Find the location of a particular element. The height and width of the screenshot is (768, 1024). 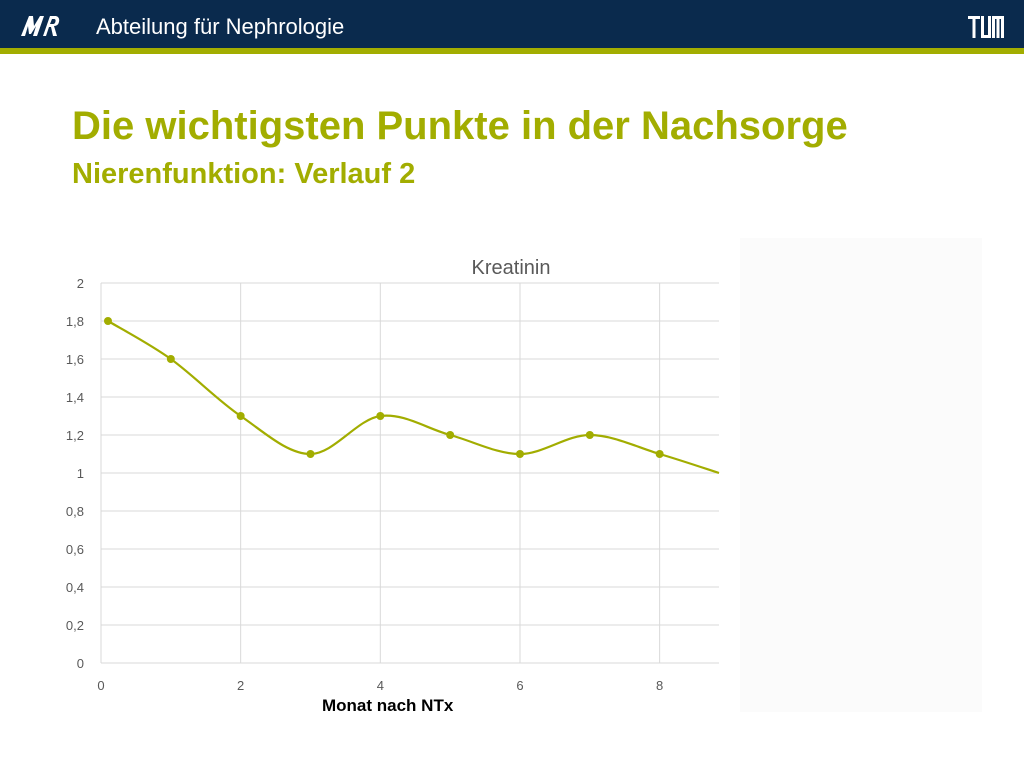

slide-subtitle: Nierenfunktion: Verlauf 2 is located at coordinates (244, 174).